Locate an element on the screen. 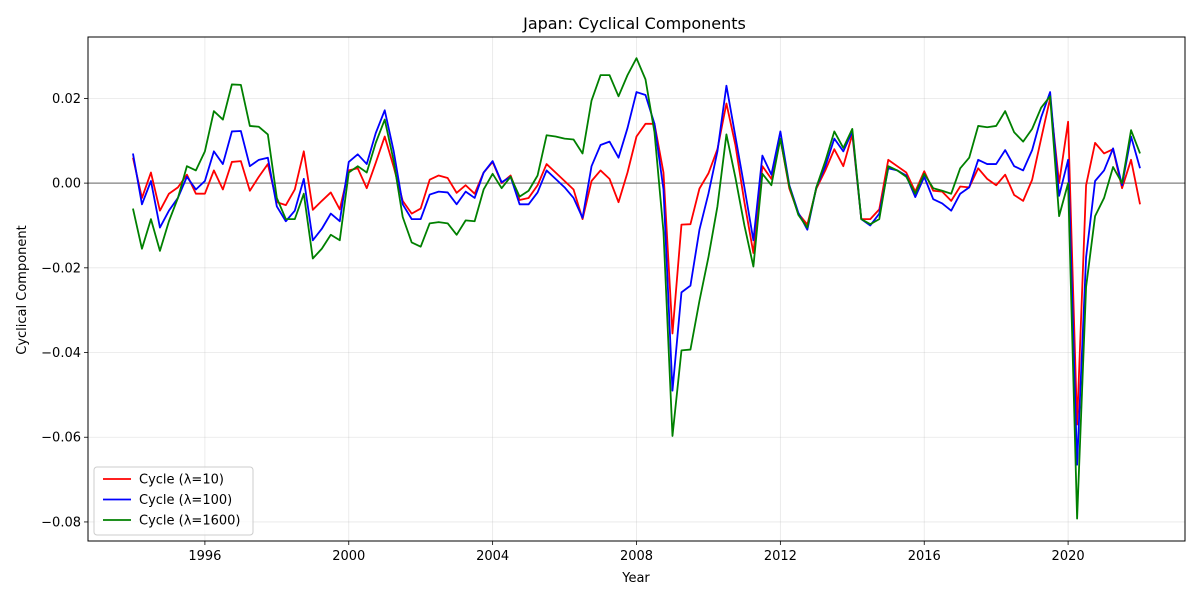 Image resolution: width=1200 pixels, height=600 pixels. legend-label: Cycle (λ=10) is located at coordinates (181, 480).